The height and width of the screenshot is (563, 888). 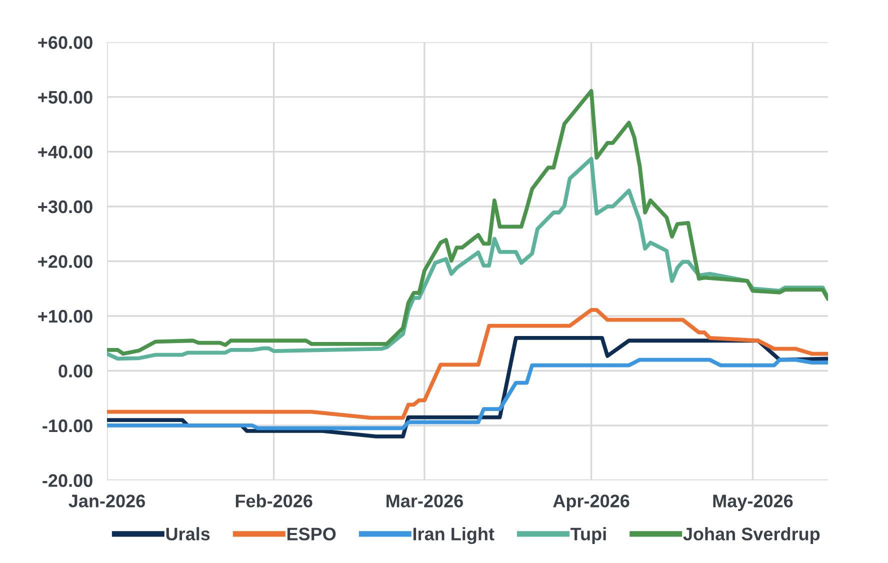 What do you see at coordinates (453, 535) in the screenshot?
I see `legend-label: Iran Light` at bounding box center [453, 535].